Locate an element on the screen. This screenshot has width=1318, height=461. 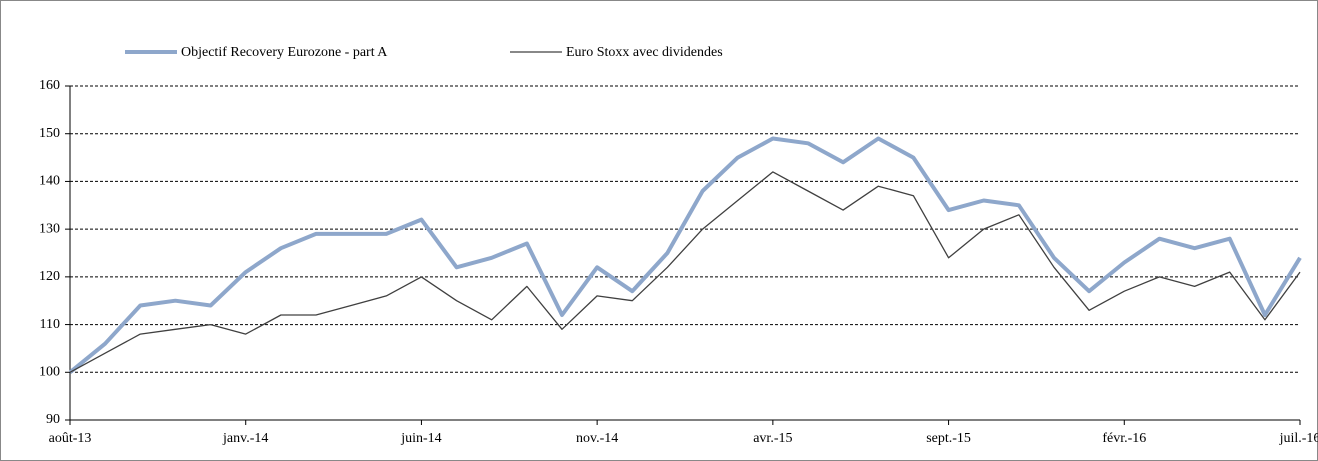
x-tick-label: août-13 is located at coordinates (70, 438).